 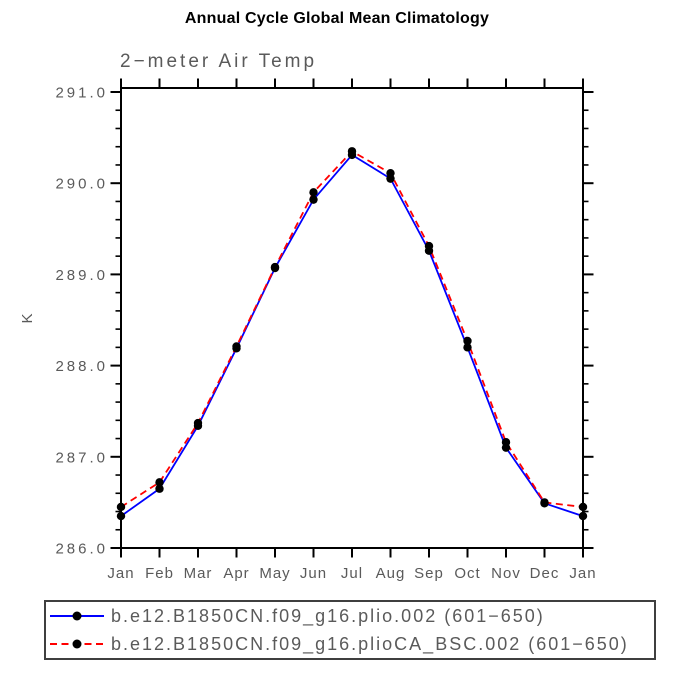 I want to click on x-tick-label: Jun, so click(x=313, y=573).